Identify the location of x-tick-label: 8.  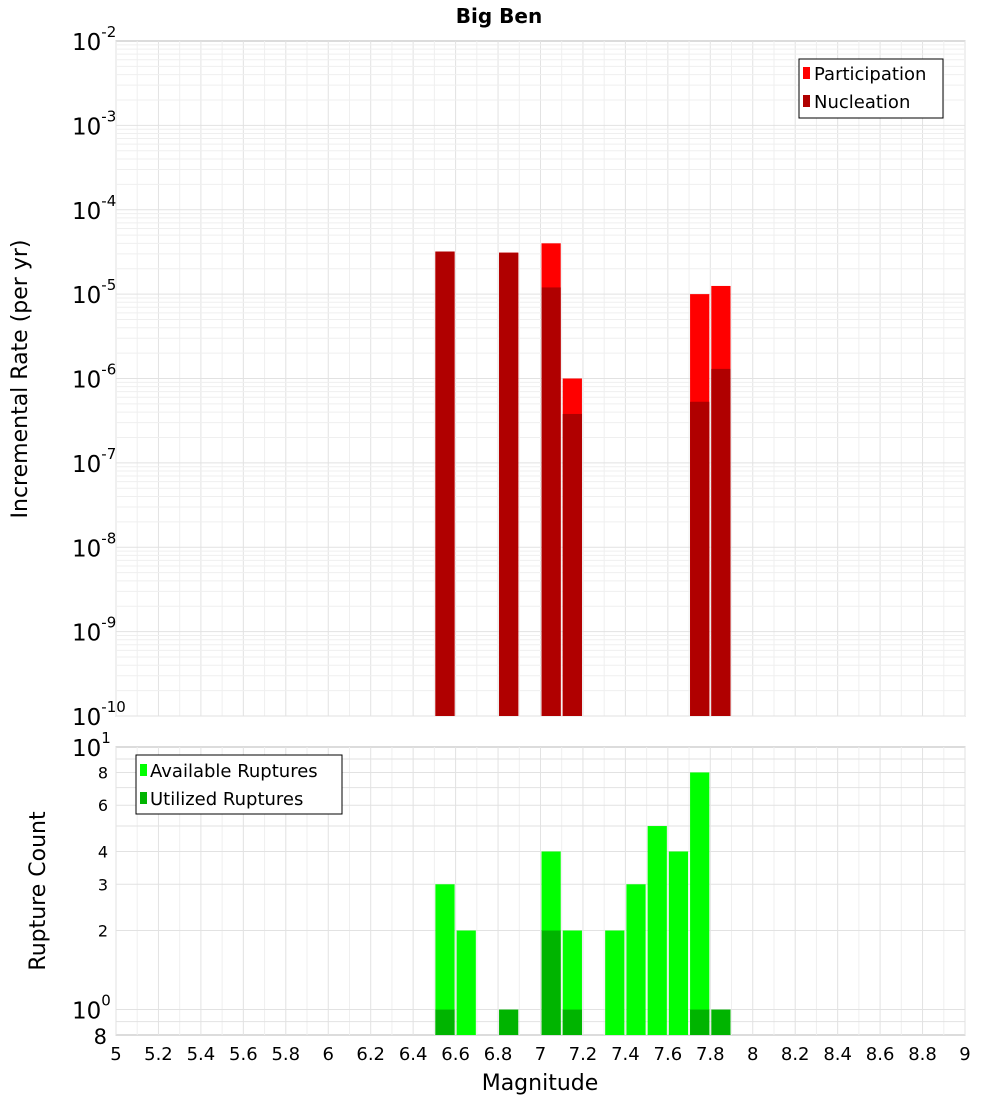
(752, 1054).